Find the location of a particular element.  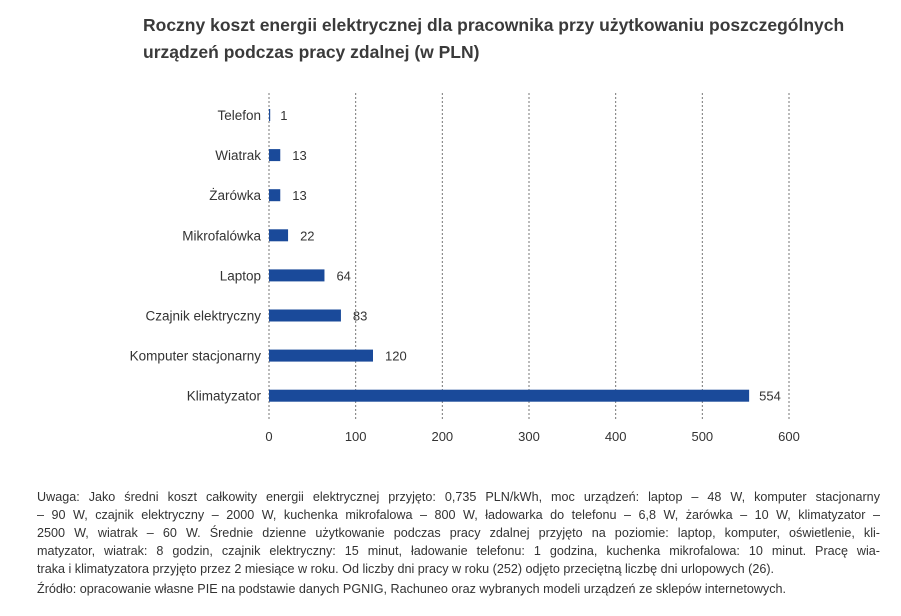

category-label: Telefon is located at coordinates (239, 115).